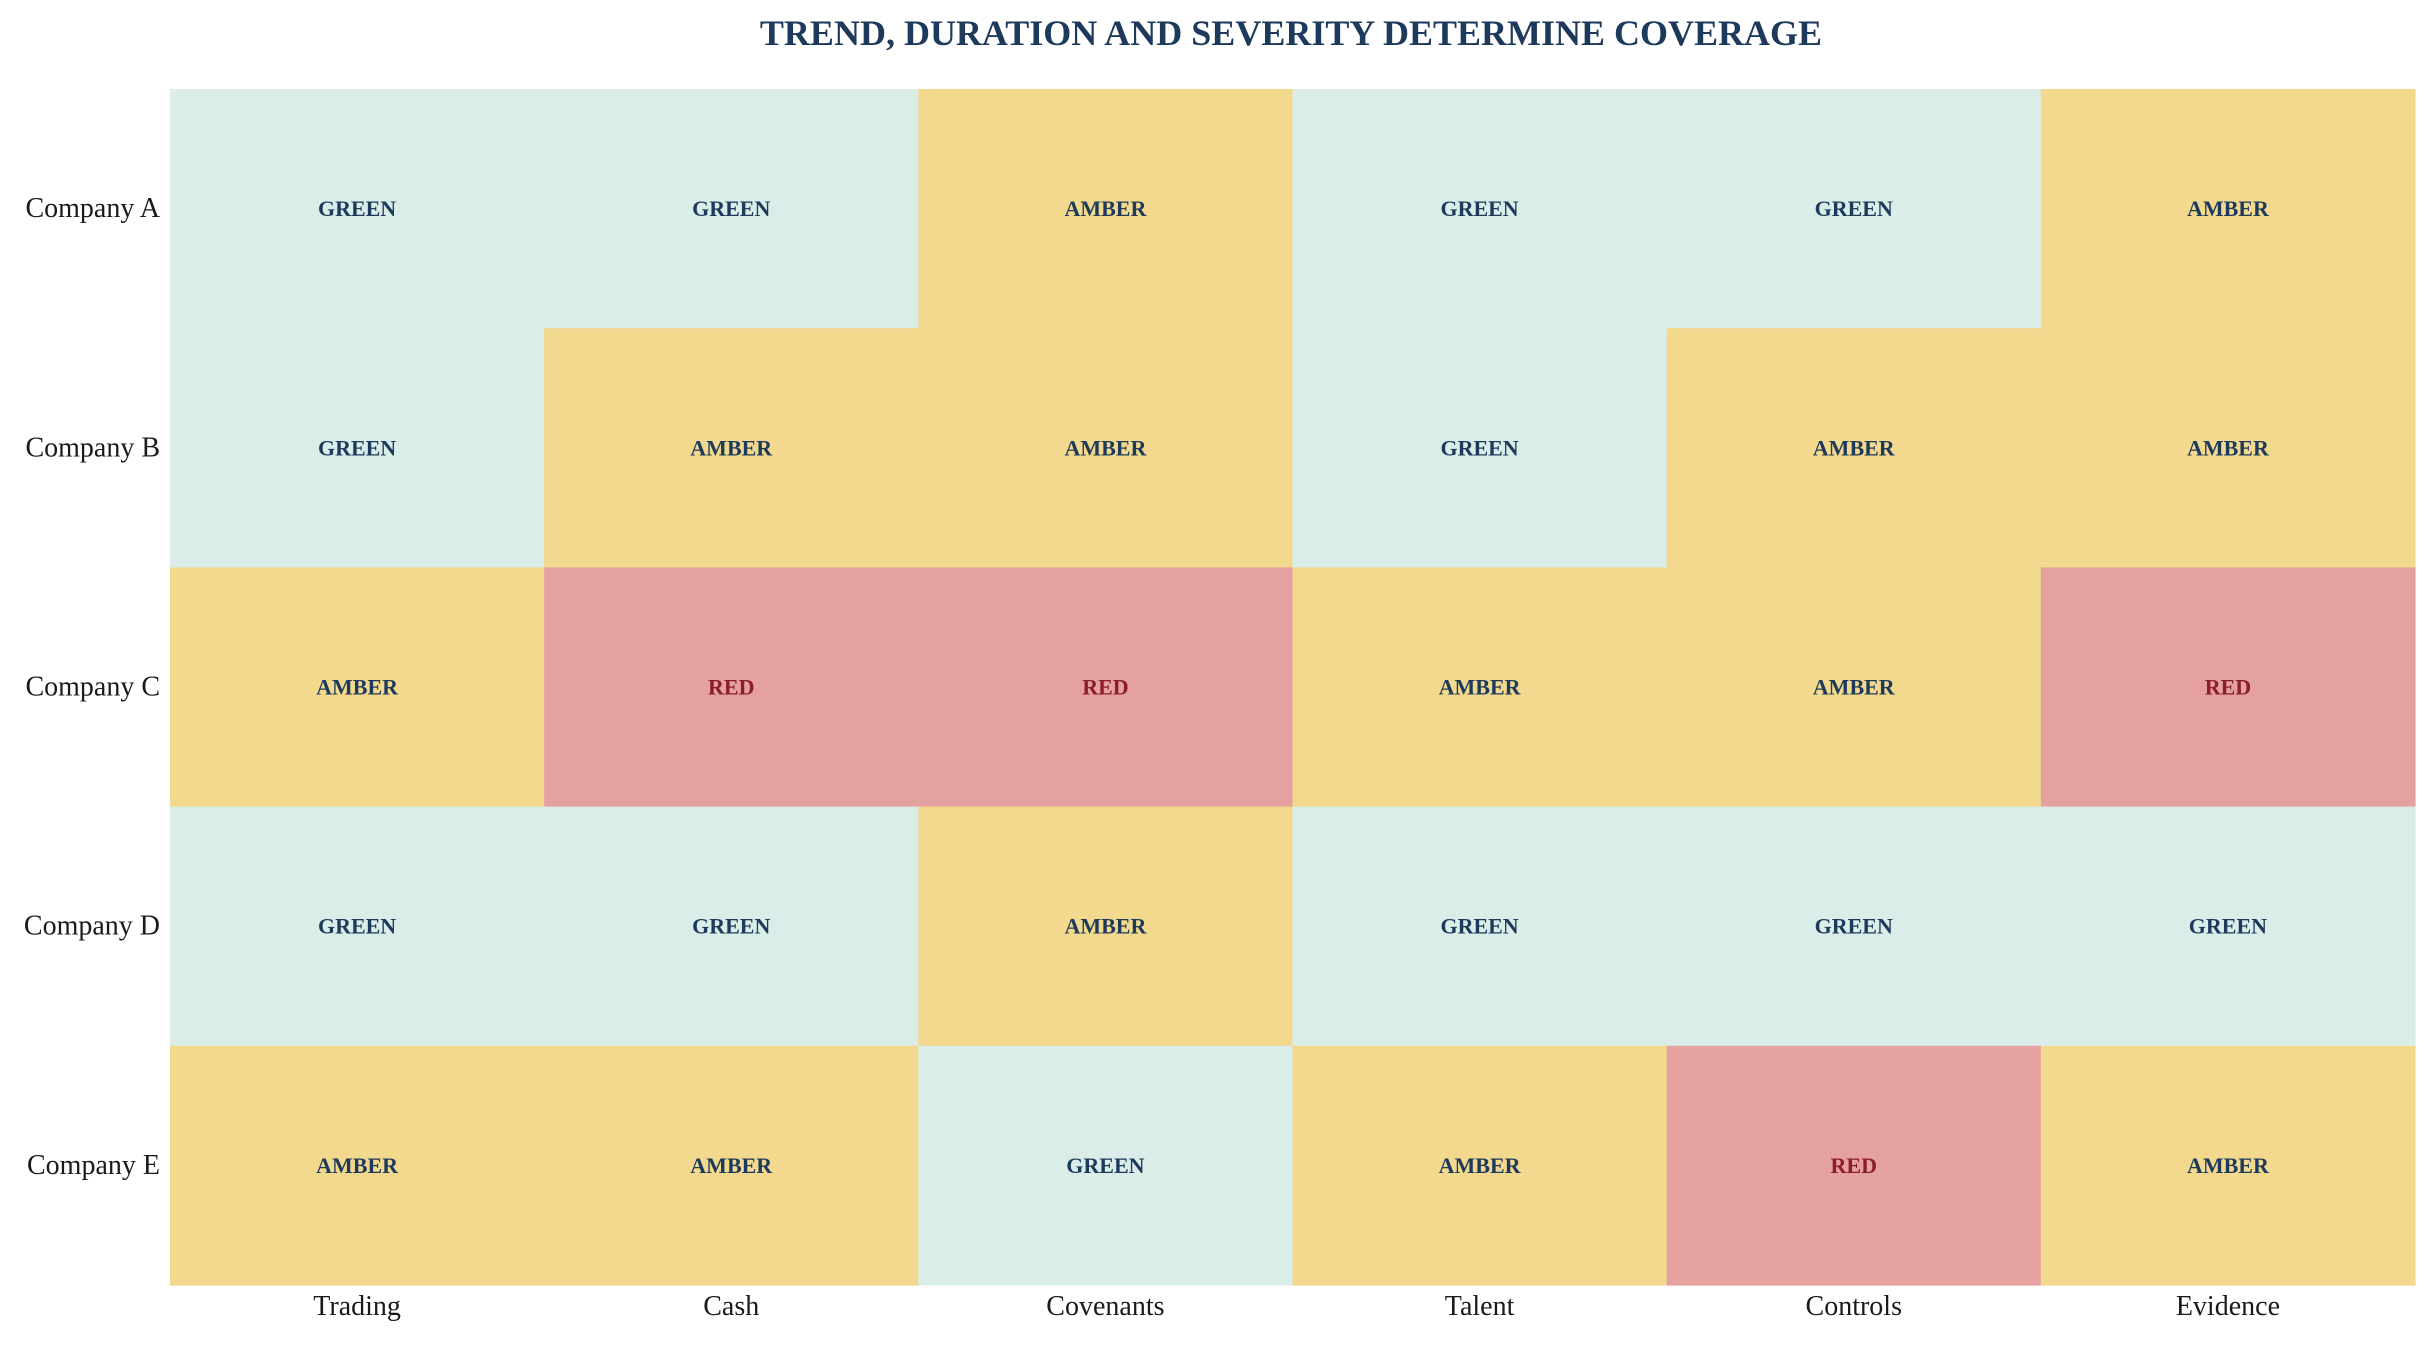  Describe the element at coordinates (1105, 1306) in the screenshot. I see `x-axis-tick-label: Covenants` at that location.